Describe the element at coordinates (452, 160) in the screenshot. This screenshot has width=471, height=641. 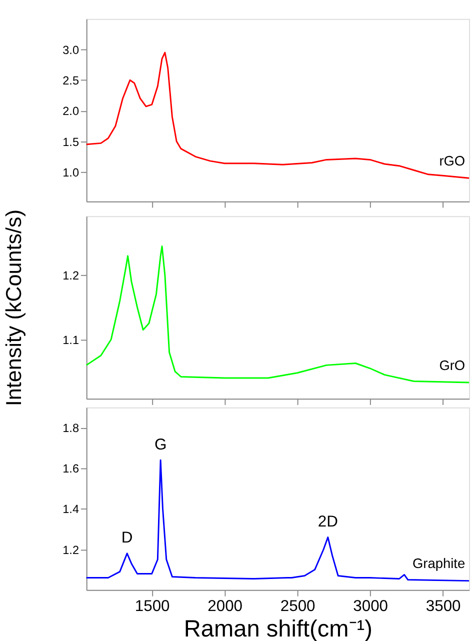
I see `series-label: rGO` at that location.